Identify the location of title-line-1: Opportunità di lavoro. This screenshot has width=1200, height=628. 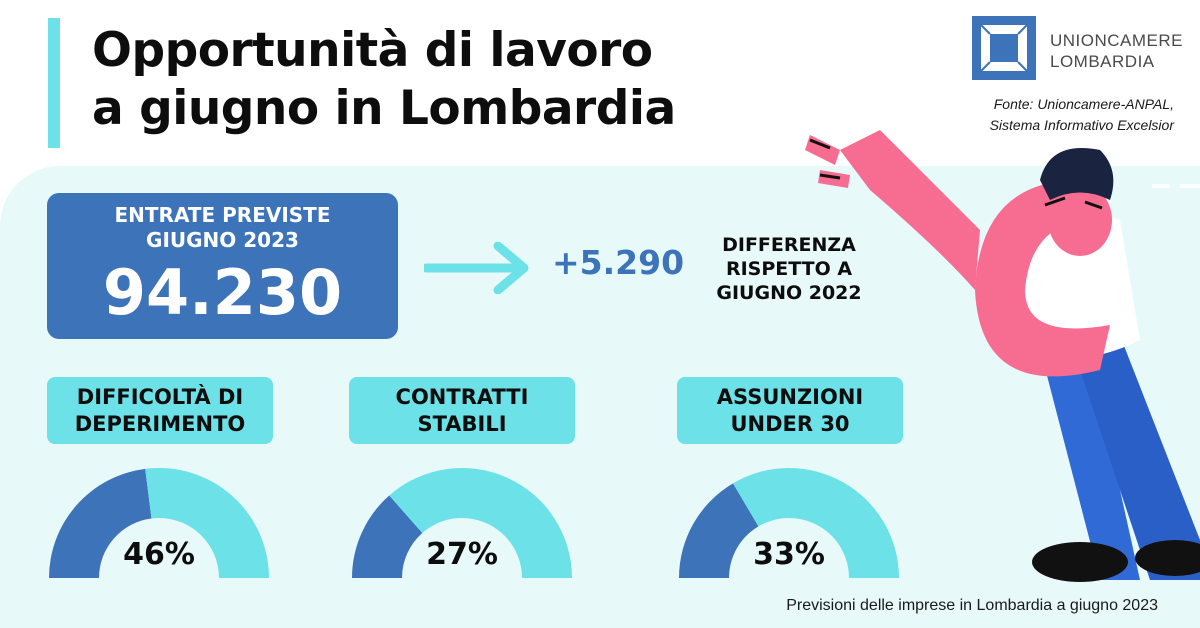
(372, 50).